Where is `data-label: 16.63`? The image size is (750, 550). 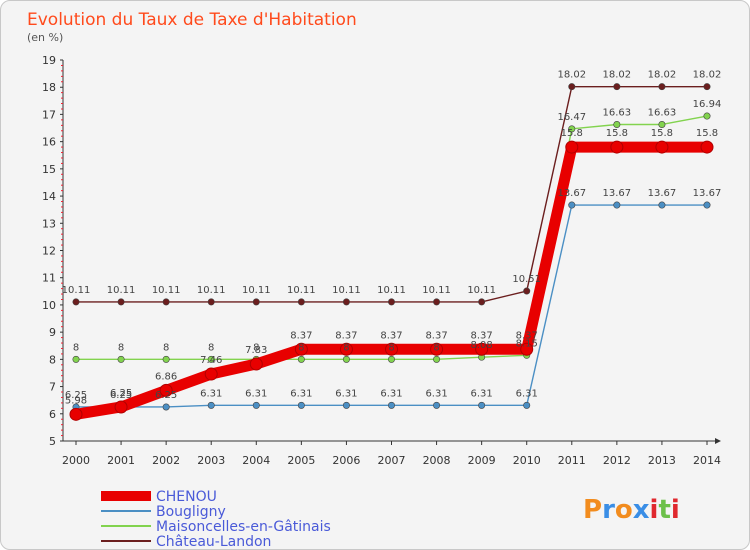 data-label: 16.63 is located at coordinates (662, 112).